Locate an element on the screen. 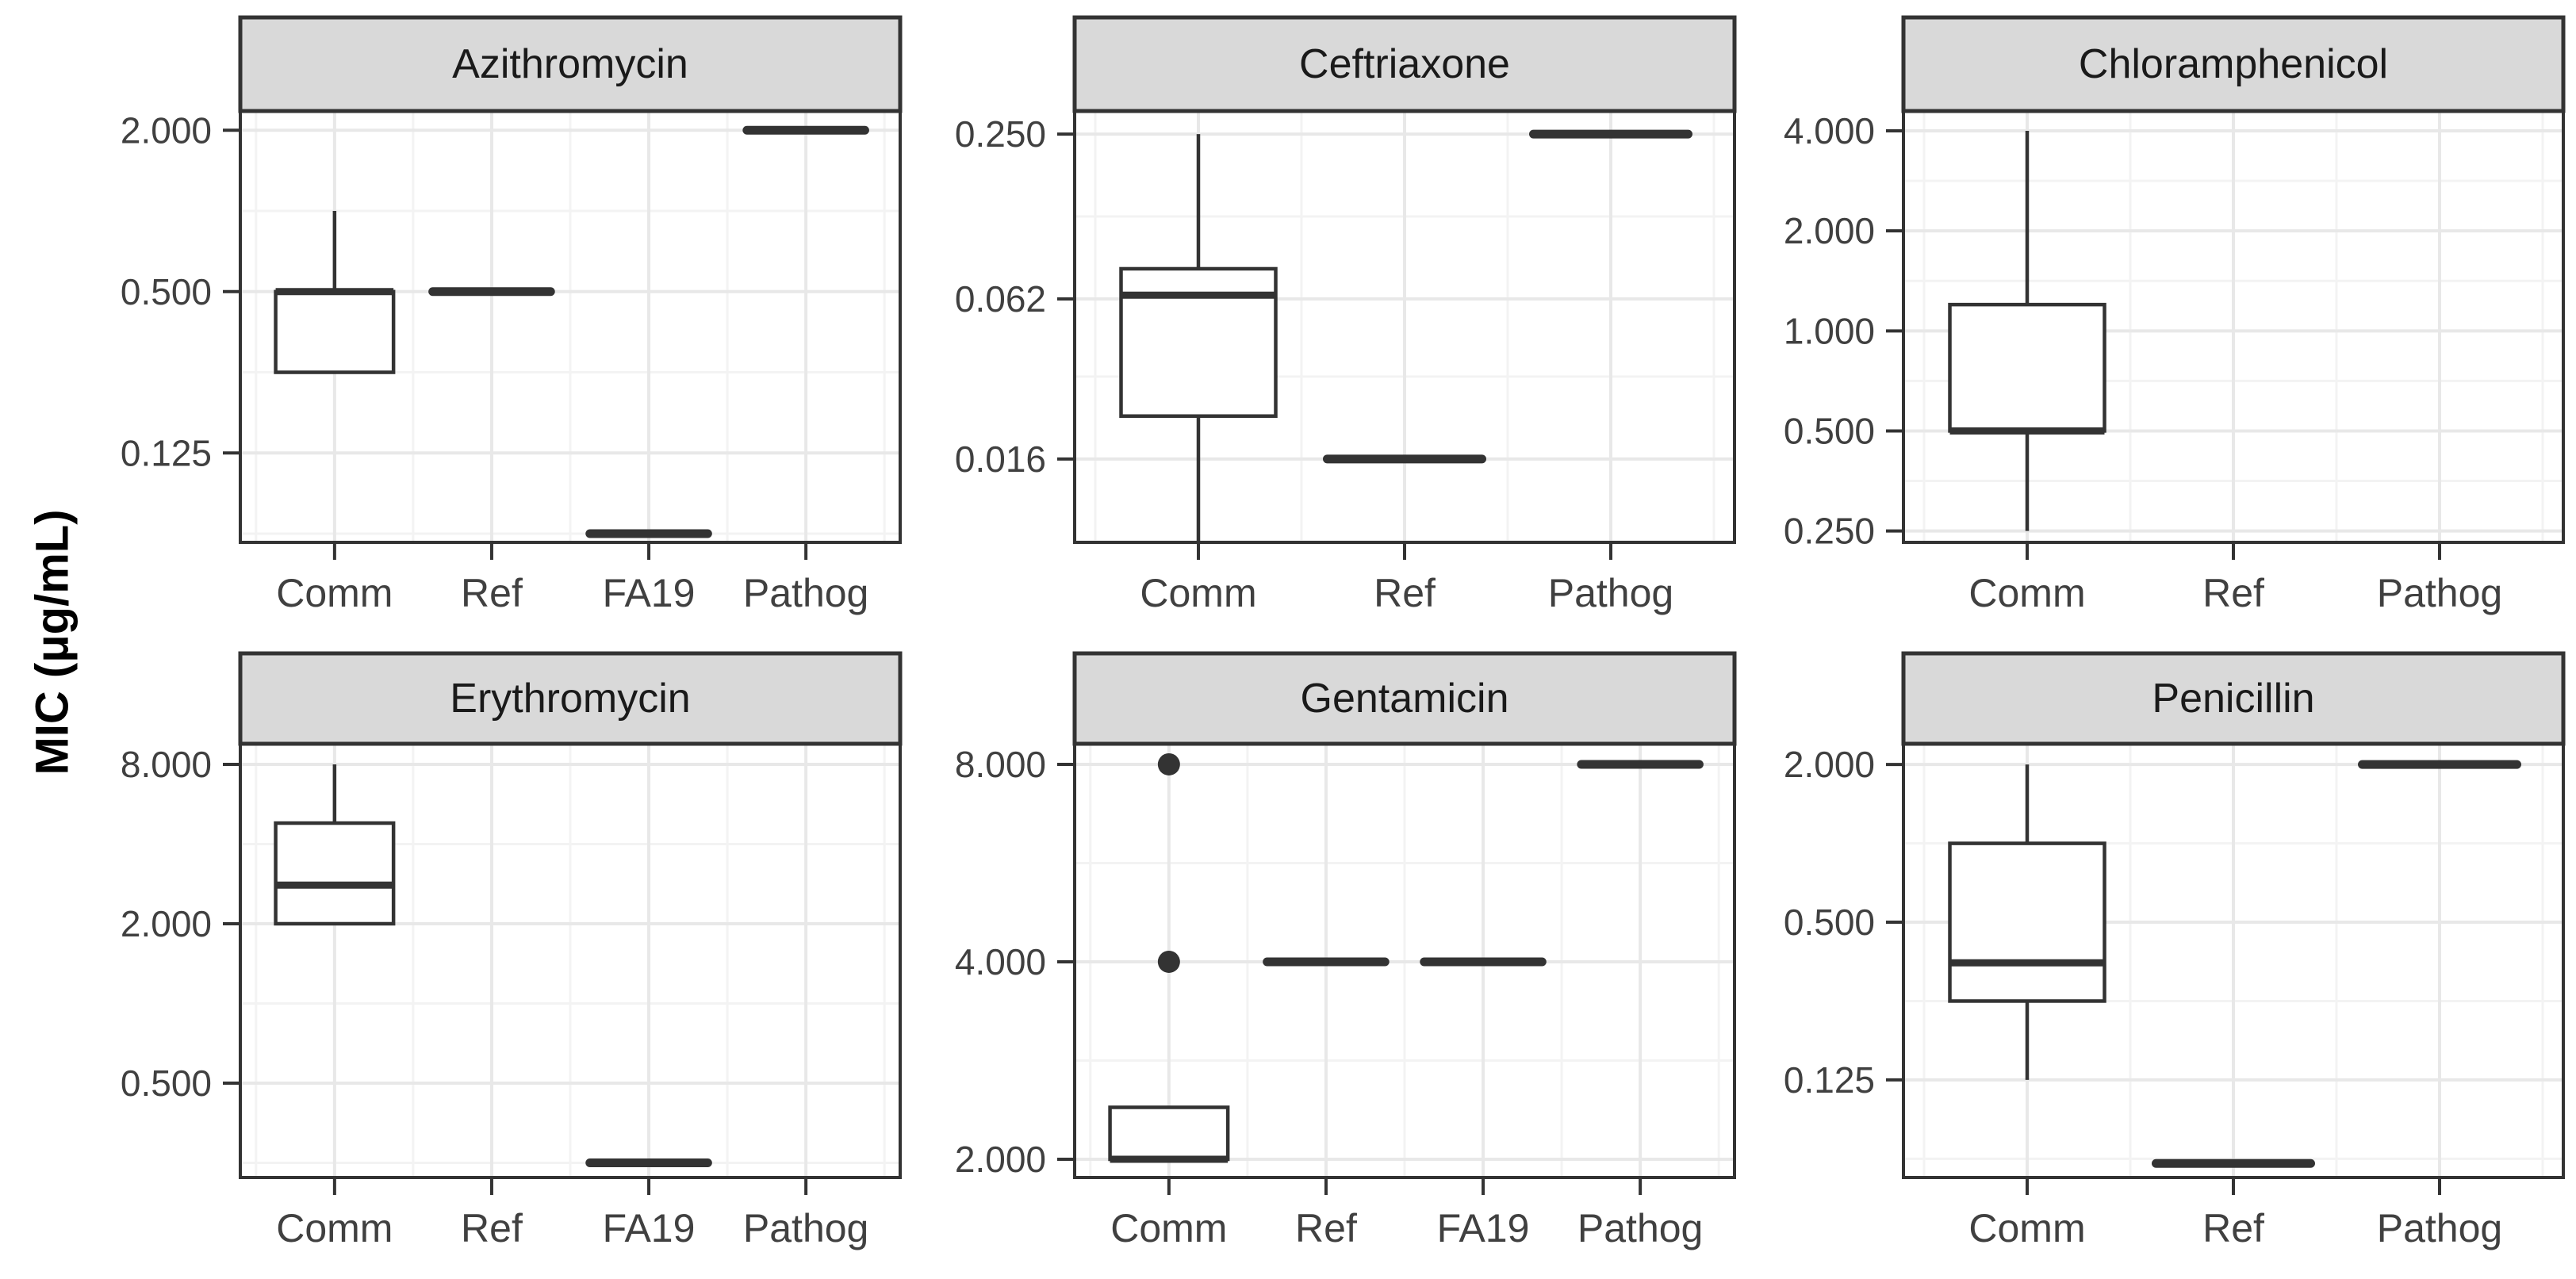 The image size is (2576, 1279). panel-penicillin: Penicillin 2.000 0.500 0.125 Comm Ref Pathog is located at coordinates (2175, 950).